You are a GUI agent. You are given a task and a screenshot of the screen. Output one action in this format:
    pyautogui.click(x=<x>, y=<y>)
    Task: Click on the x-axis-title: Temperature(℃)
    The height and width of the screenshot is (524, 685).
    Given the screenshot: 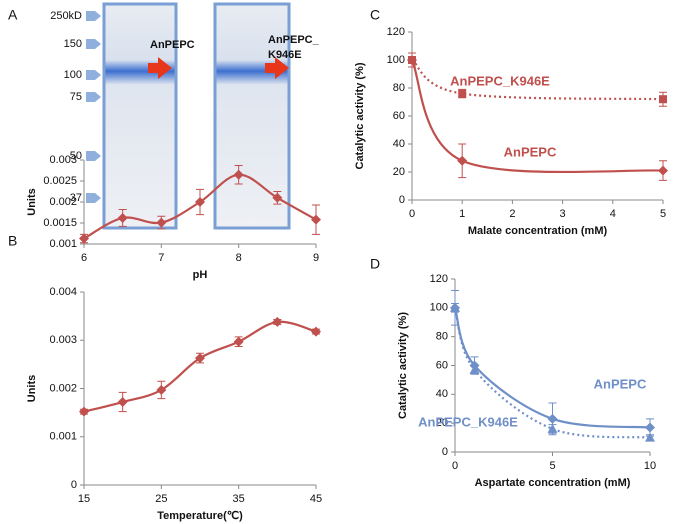 What is the action you would take?
    pyautogui.click(x=200, y=516)
    